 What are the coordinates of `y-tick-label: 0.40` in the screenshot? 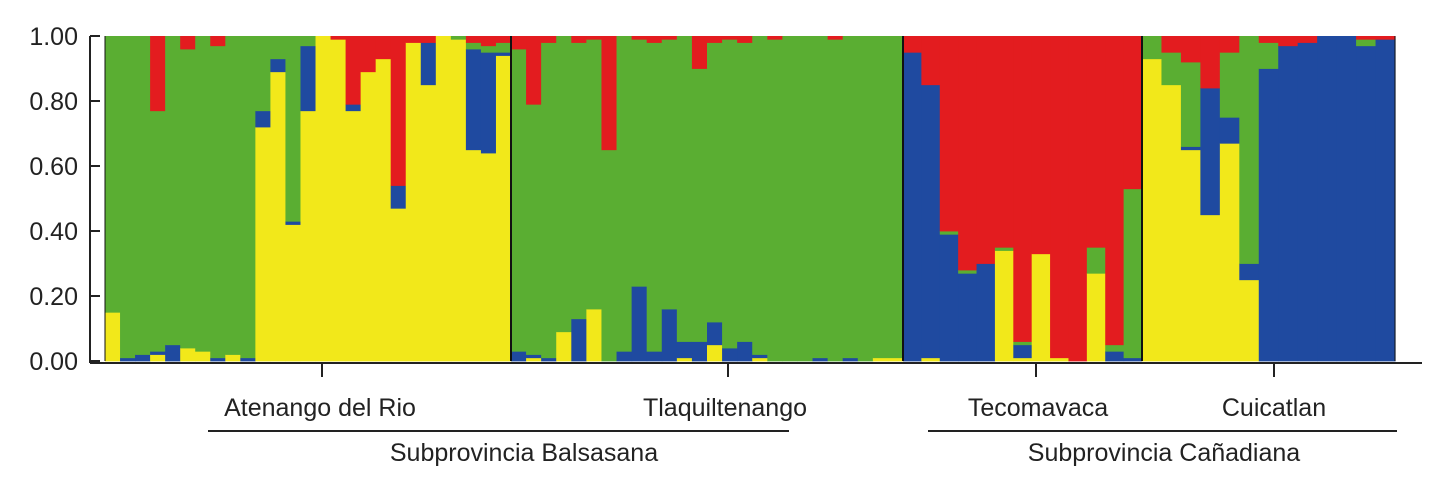 It's located at (53, 232).